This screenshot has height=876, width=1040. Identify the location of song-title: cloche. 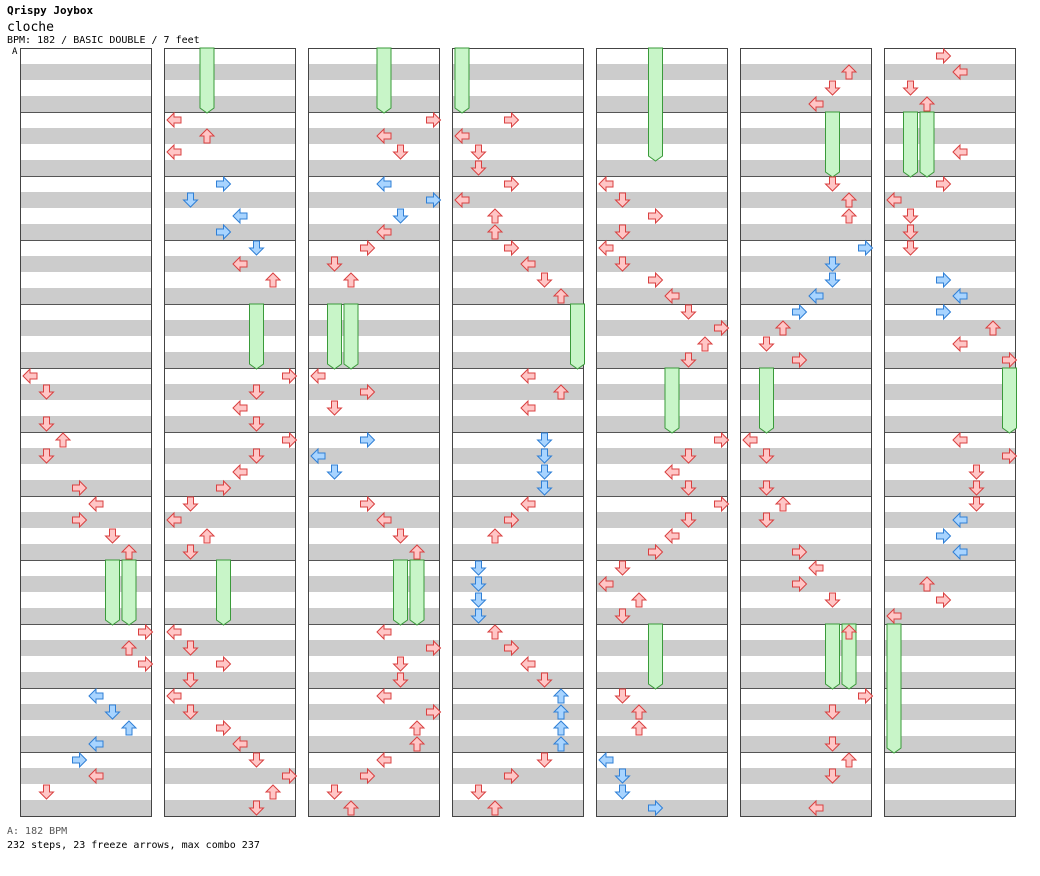
(30, 27).